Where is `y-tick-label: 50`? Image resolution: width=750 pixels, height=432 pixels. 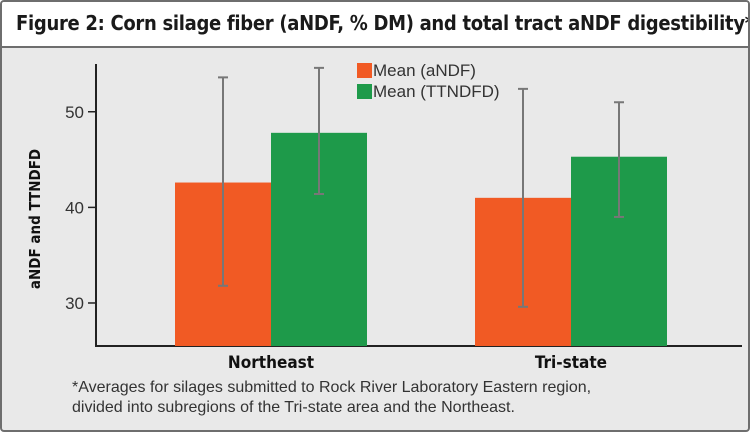 y-tick-label: 50 is located at coordinates (74, 112).